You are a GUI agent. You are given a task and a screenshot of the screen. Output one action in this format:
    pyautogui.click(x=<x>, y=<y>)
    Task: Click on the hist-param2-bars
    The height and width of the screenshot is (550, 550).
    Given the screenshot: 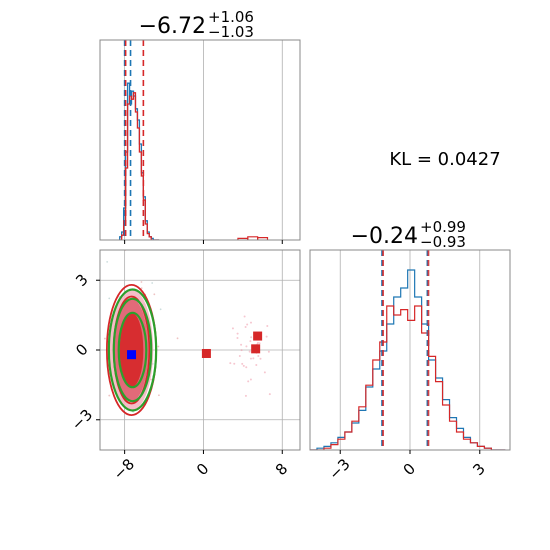 What is the action you would take?
    pyautogui.click(x=408, y=359)
    